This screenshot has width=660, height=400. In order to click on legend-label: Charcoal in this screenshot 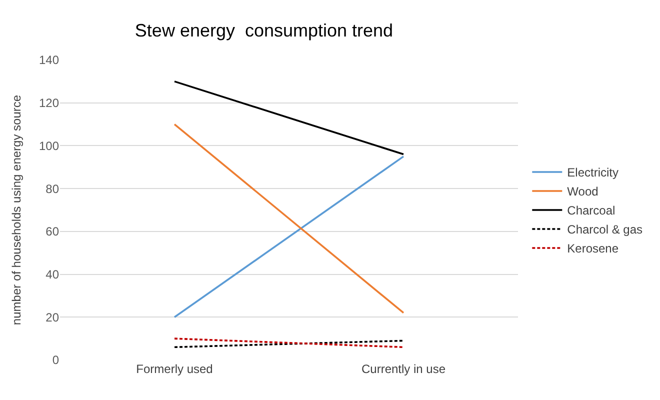, I will do `click(591, 211)`.